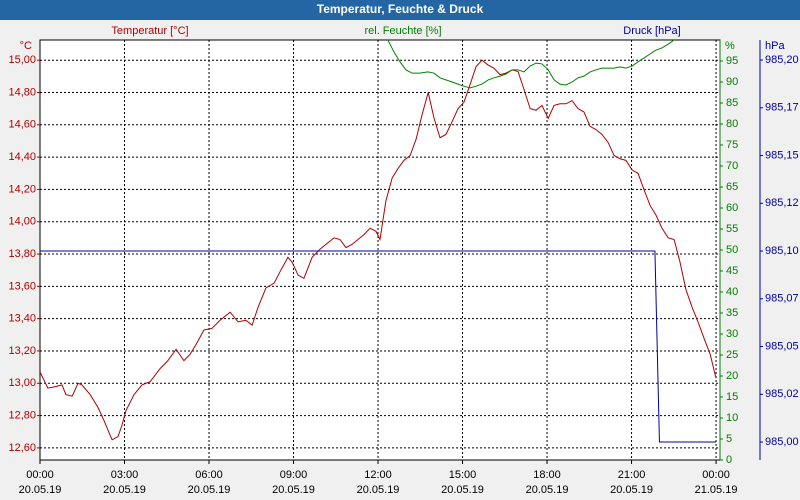  I want to click on y3-axis-unit: hPa, so click(775, 46).